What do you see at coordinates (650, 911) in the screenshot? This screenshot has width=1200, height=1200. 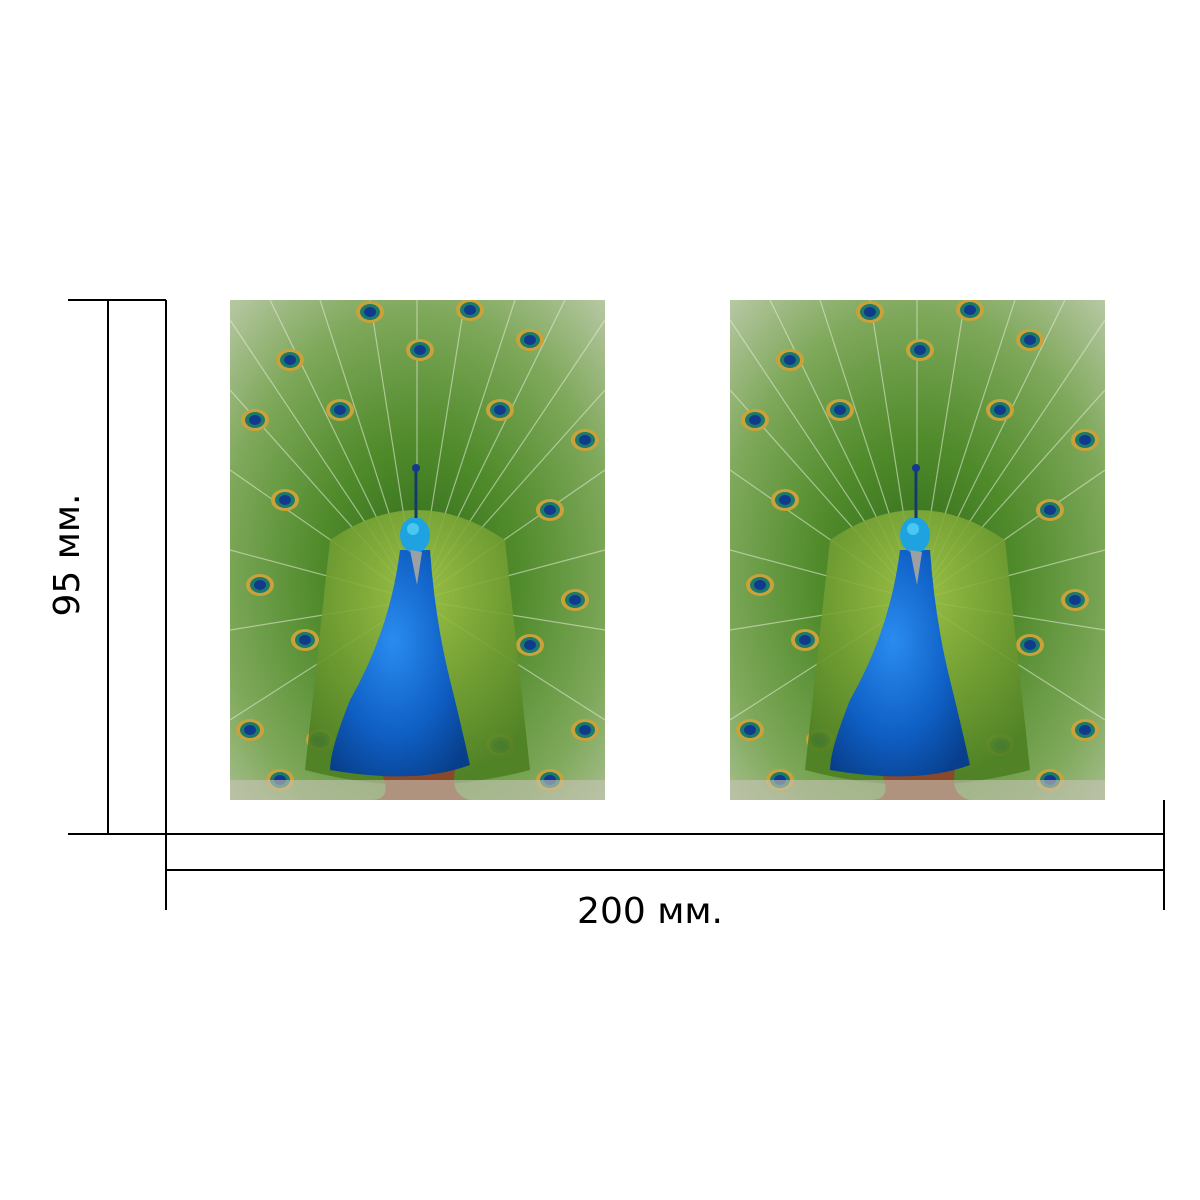 I see `width-dimension-label: 200 мм.` at bounding box center [650, 911].